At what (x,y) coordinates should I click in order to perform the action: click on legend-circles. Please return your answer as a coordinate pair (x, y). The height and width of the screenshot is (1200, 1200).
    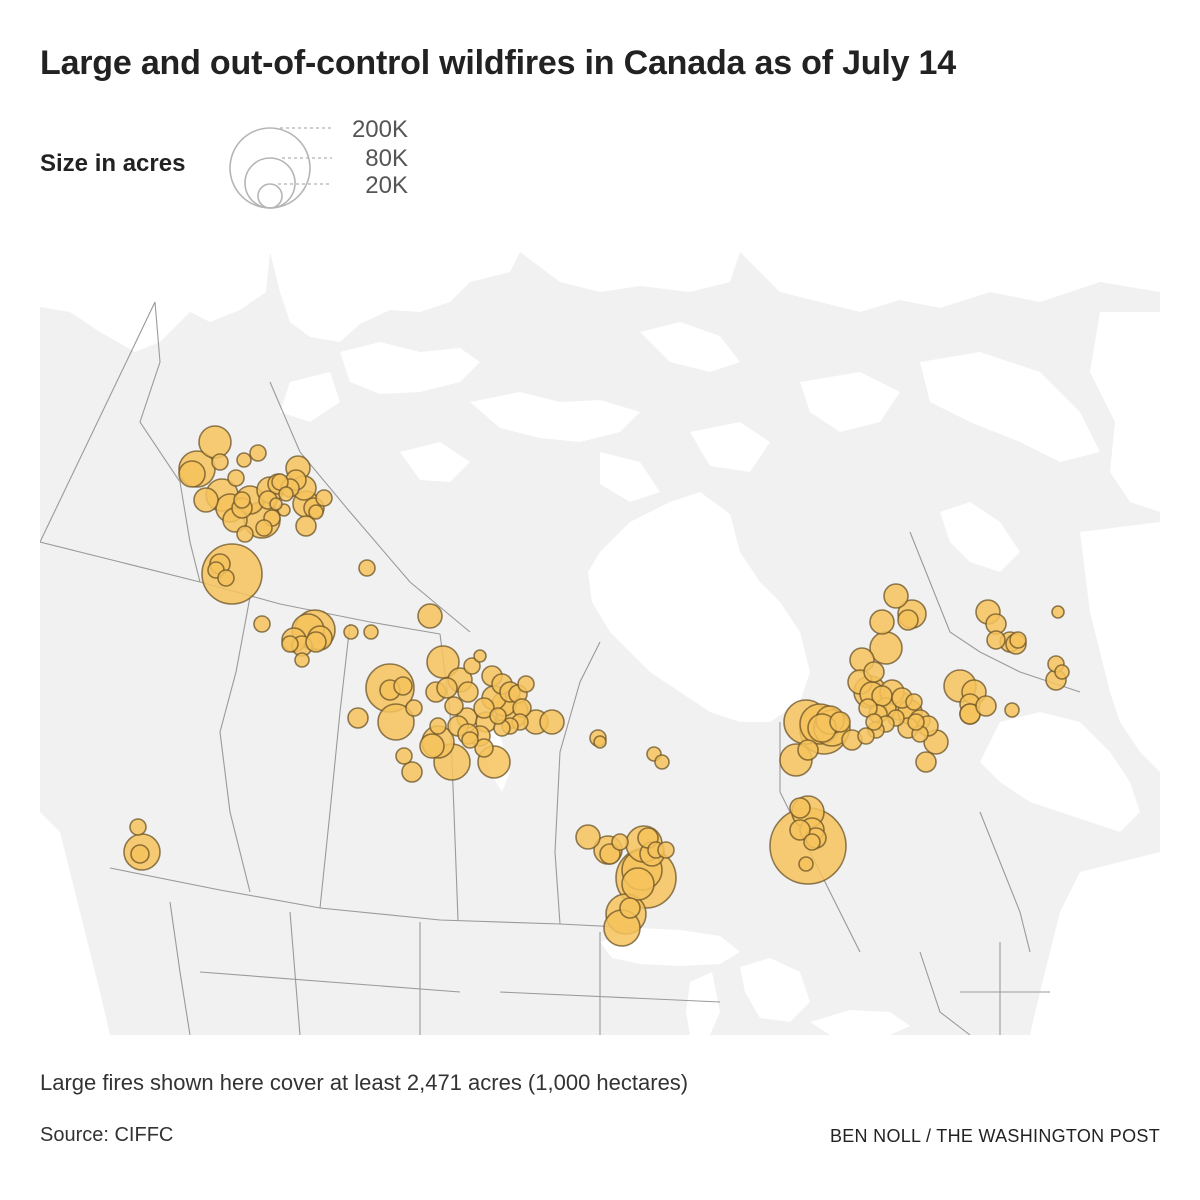
    Looking at the image, I should click on (280, 168).